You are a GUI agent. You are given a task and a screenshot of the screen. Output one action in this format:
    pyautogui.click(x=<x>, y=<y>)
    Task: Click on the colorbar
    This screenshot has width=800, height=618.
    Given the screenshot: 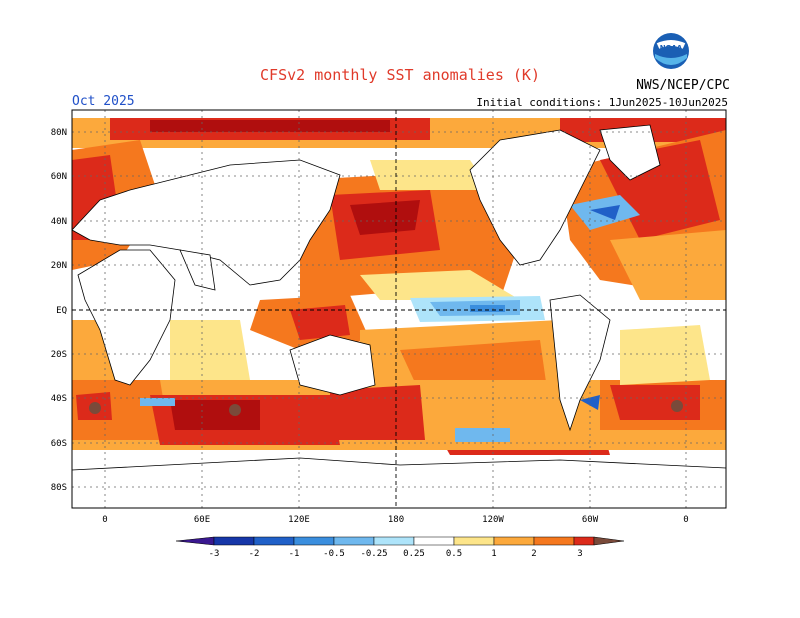 What is the action you would take?
    pyautogui.click(x=400, y=541)
    